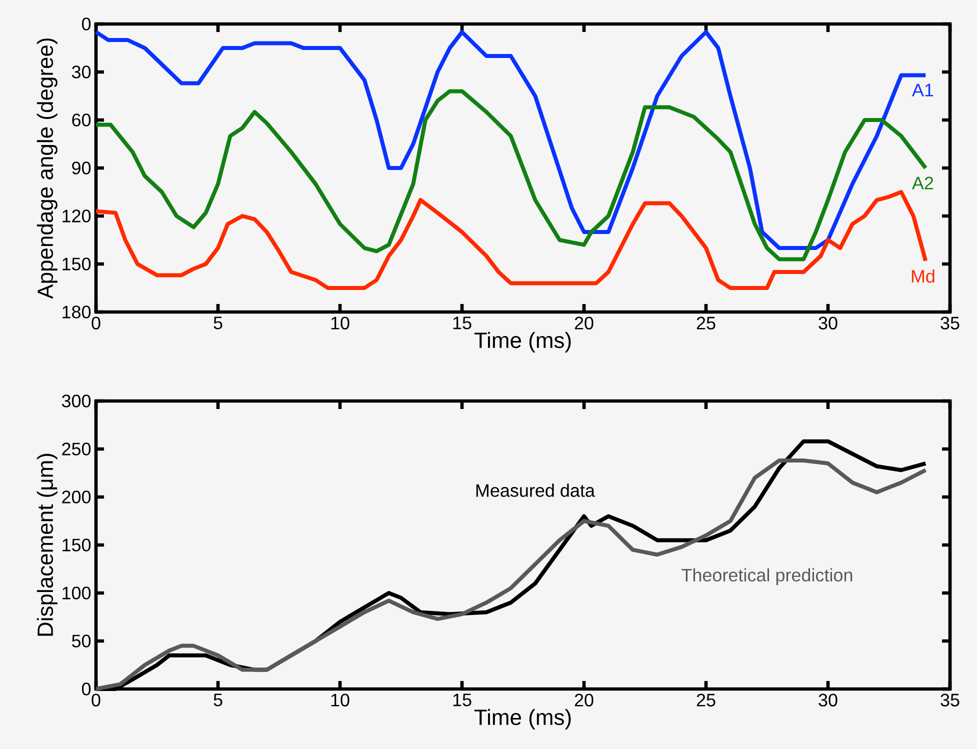 The image size is (977, 749). I want to click on series-label: Md, so click(923, 276).